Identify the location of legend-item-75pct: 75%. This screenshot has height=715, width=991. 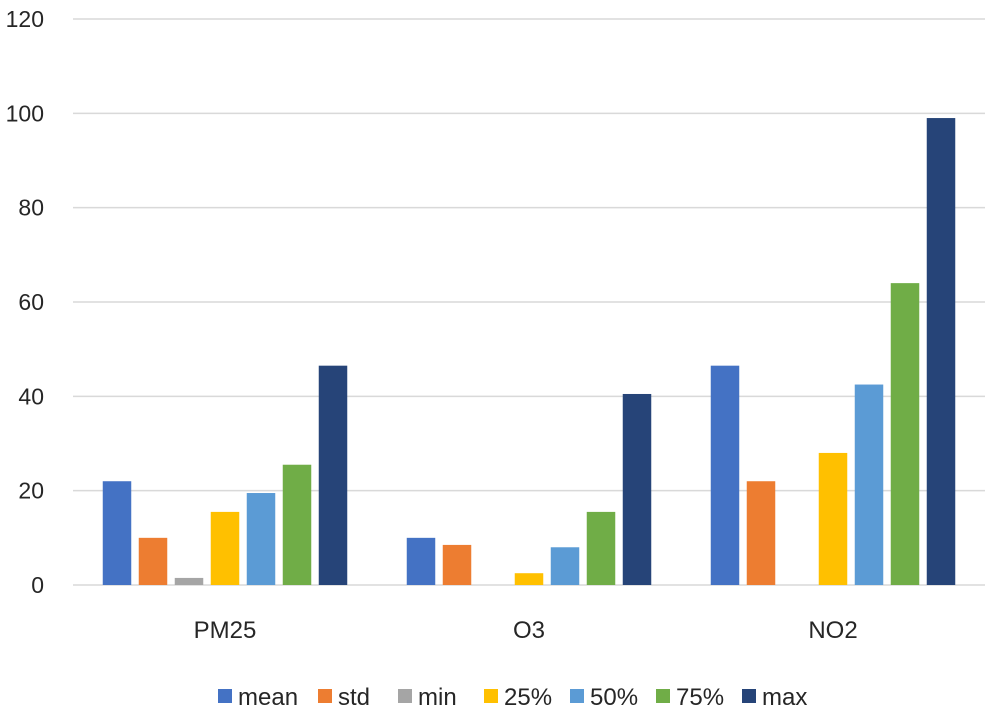
(690, 697).